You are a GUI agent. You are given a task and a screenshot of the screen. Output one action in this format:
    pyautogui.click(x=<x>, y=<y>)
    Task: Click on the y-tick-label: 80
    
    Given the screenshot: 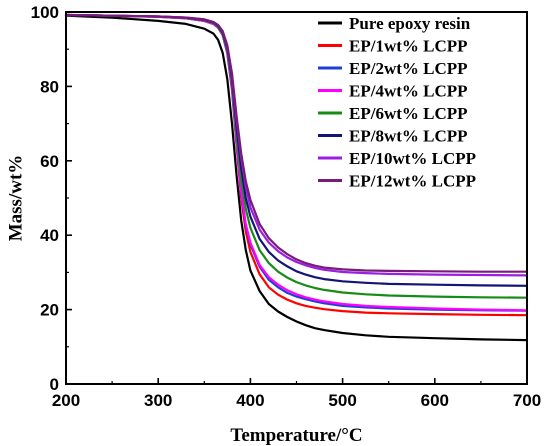 What is the action you would take?
    pyautogui.click(x=49, y=86)
    